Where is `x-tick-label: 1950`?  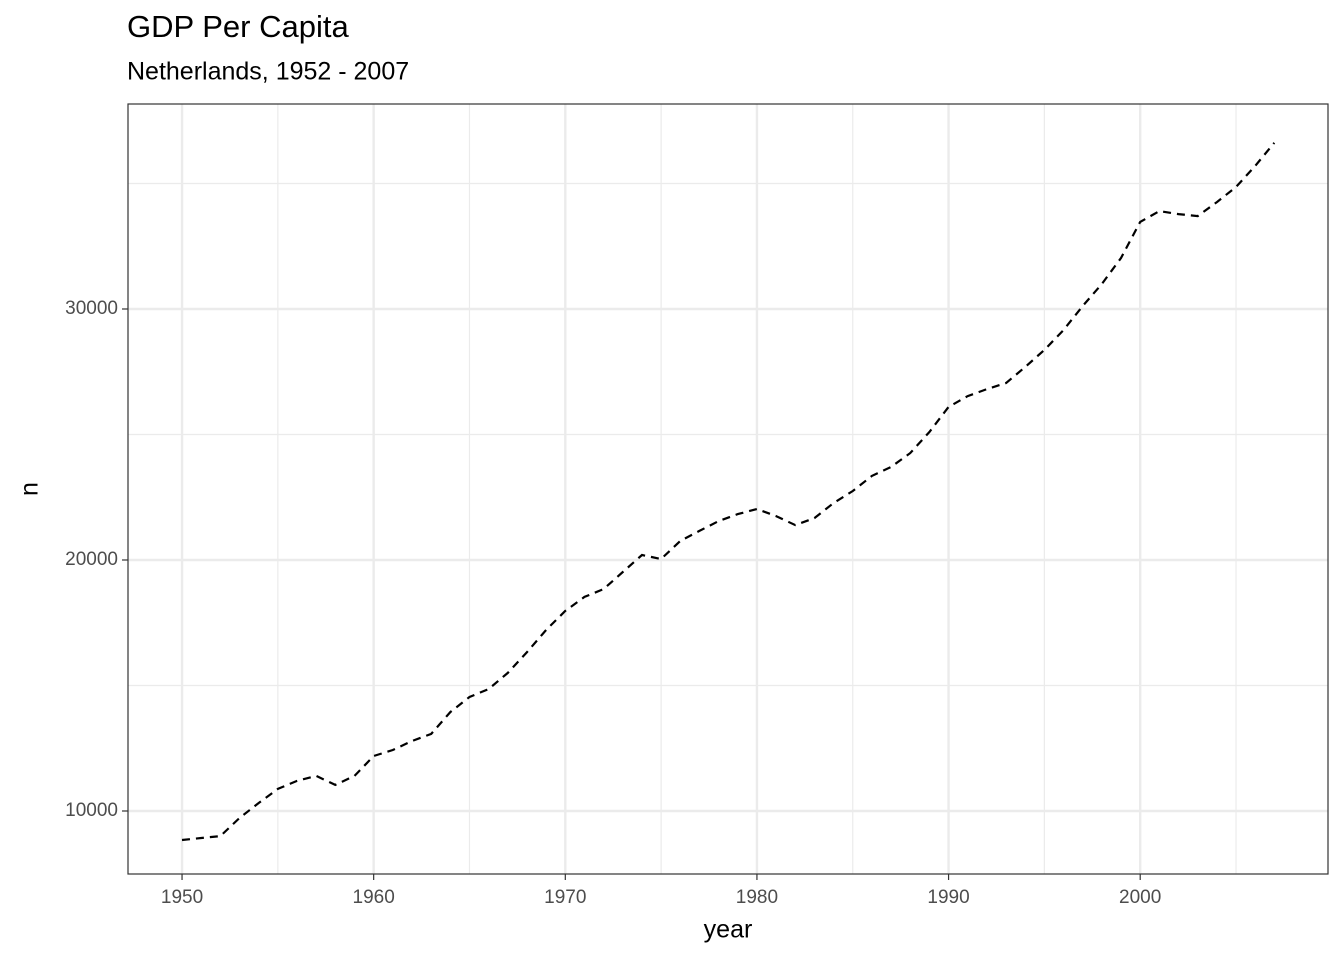 x-tick-label: 1950 is located at coordinates (182, 897).